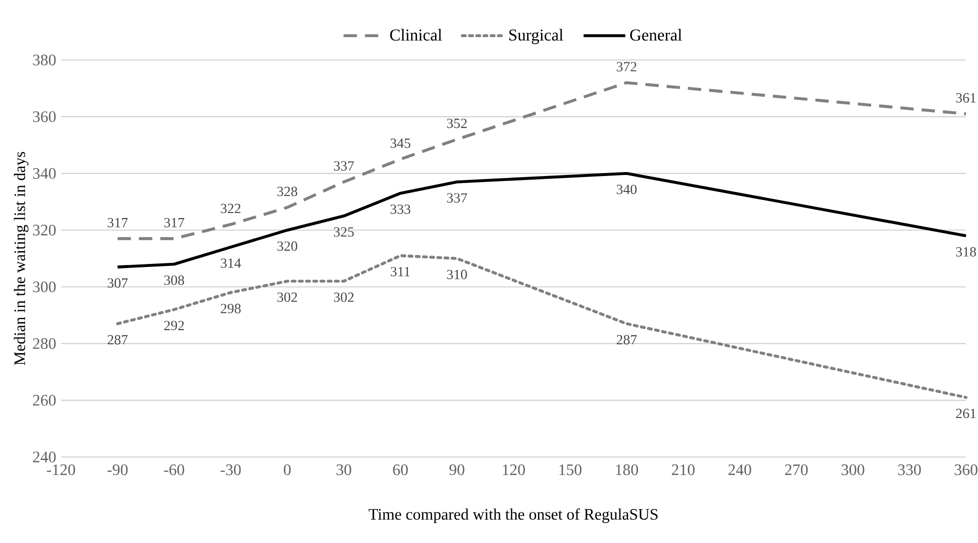 This screenshot has height=543, width=978. I want to click on data-label: 298, so click(230, 309).